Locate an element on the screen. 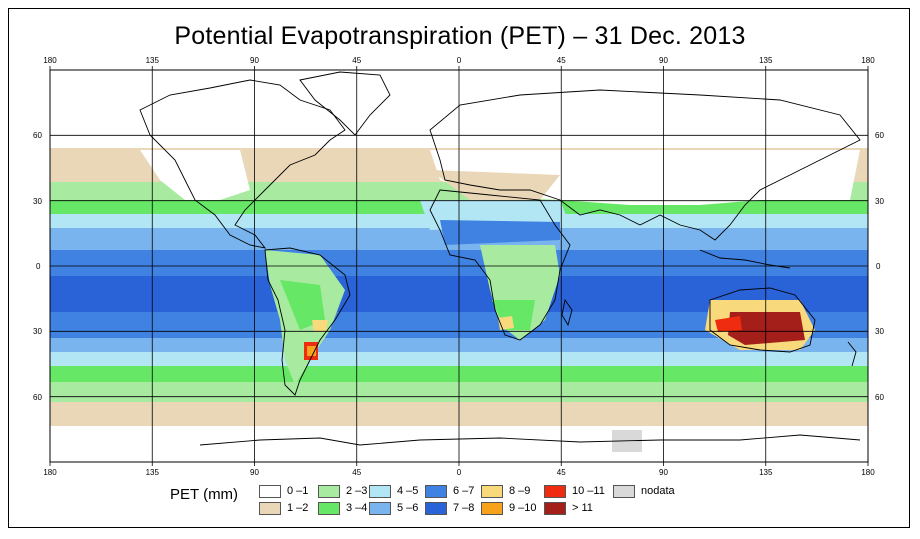 The height and width of the screenshot is (539, 920). legend-label: nodata is located at coordinates (658, 491).